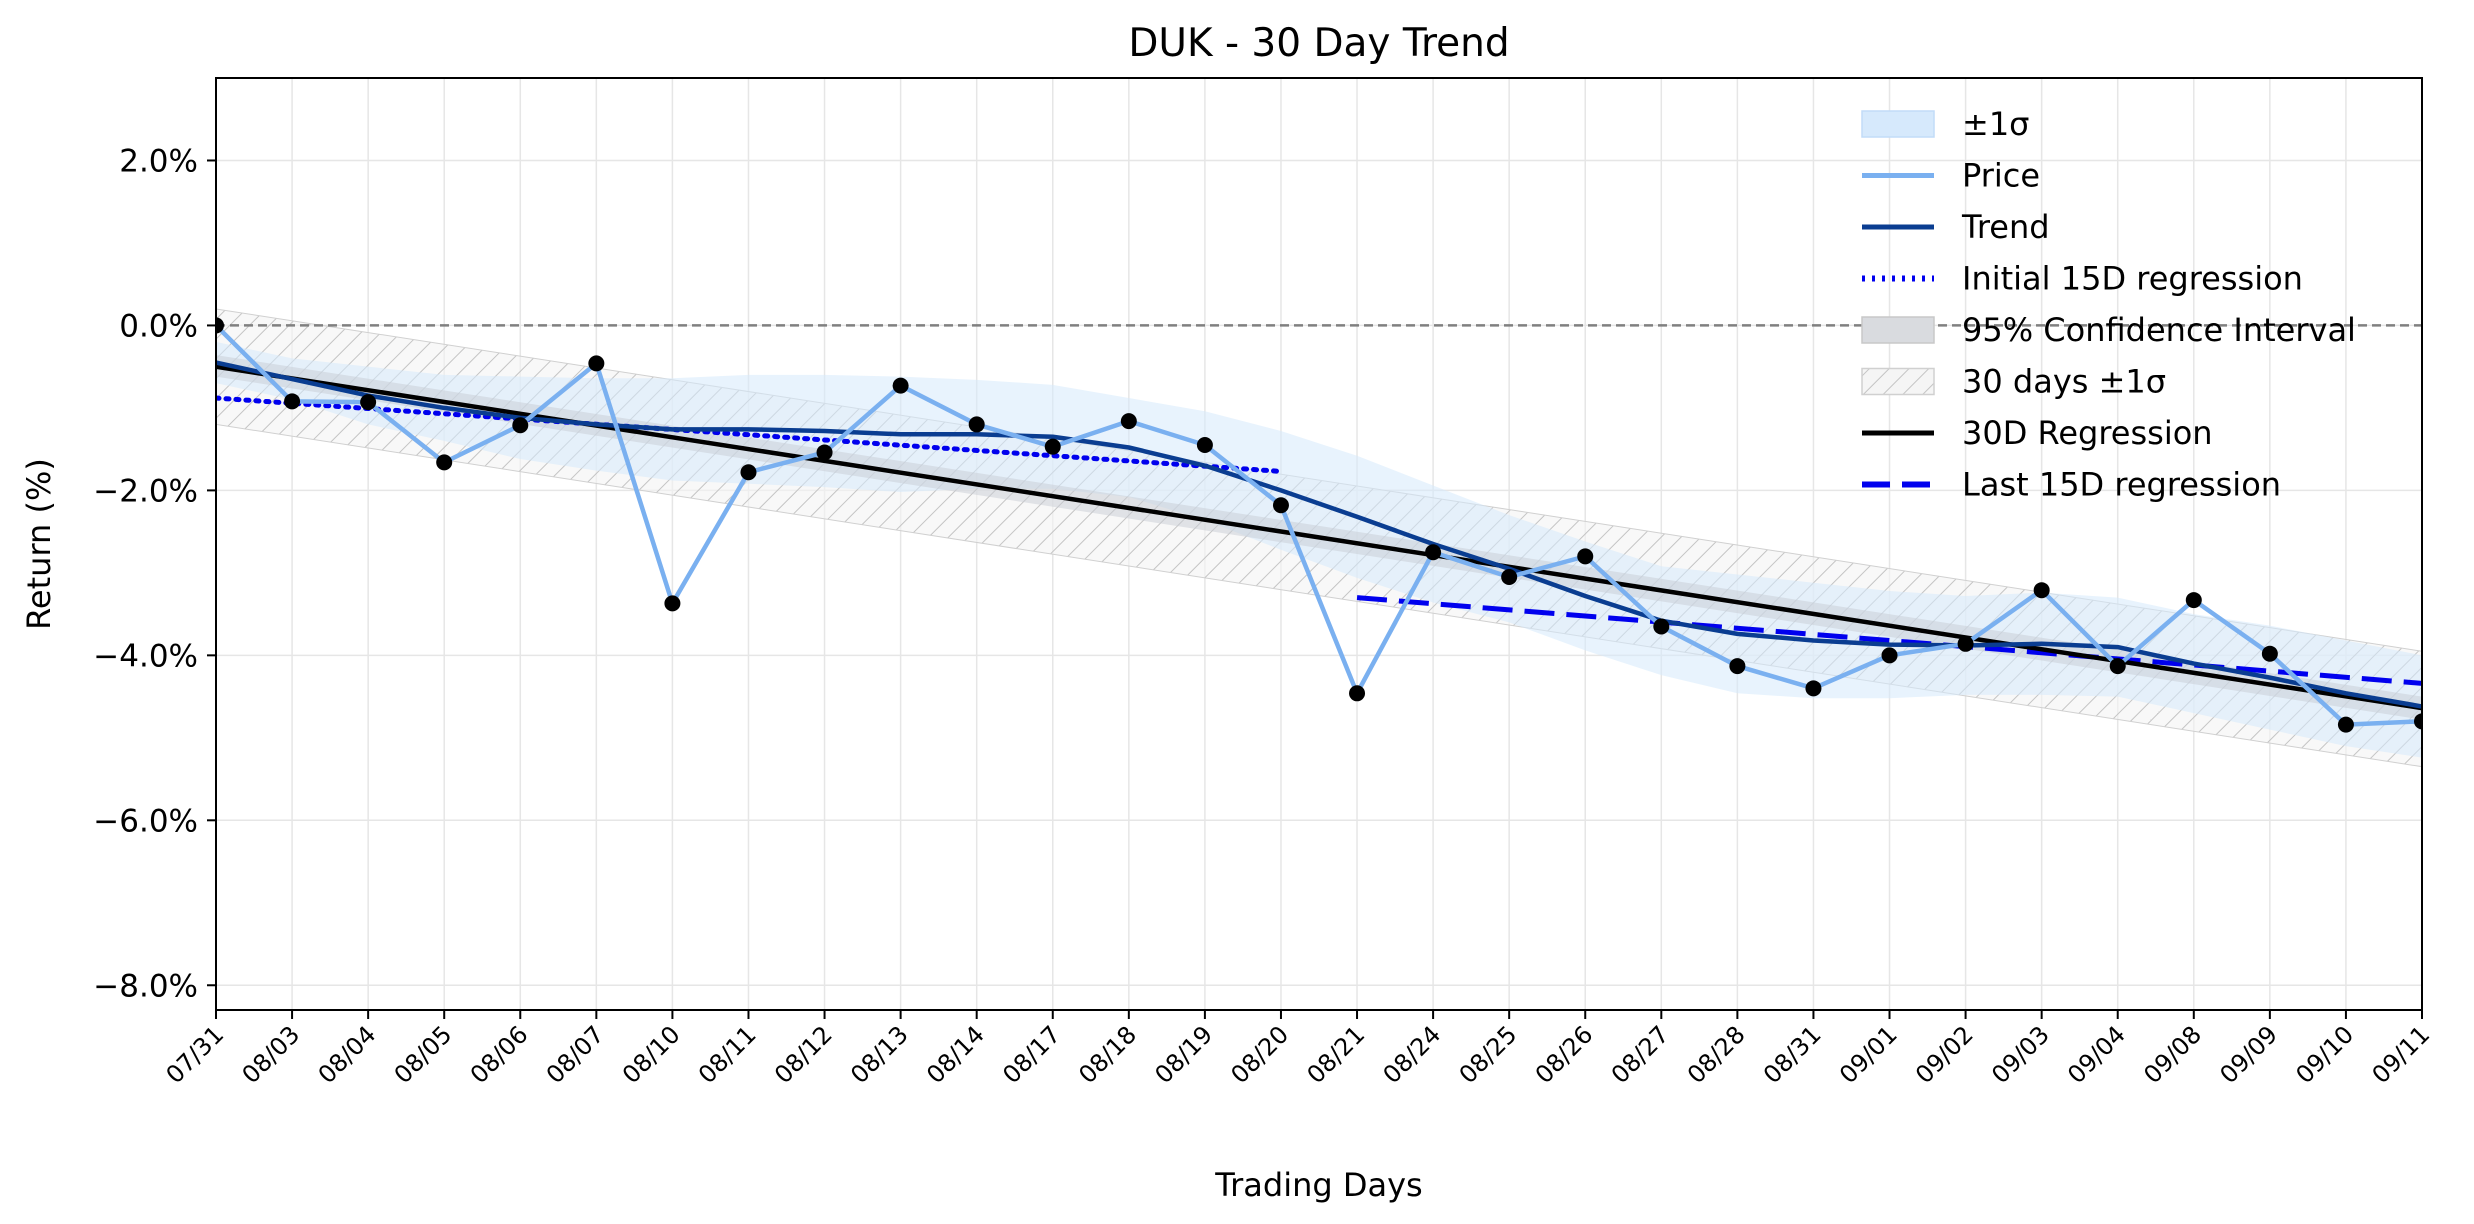 This screenshot has width=2474, height=1224. I want to click on x-tick-label: 09/02, so click(1944, 1054).